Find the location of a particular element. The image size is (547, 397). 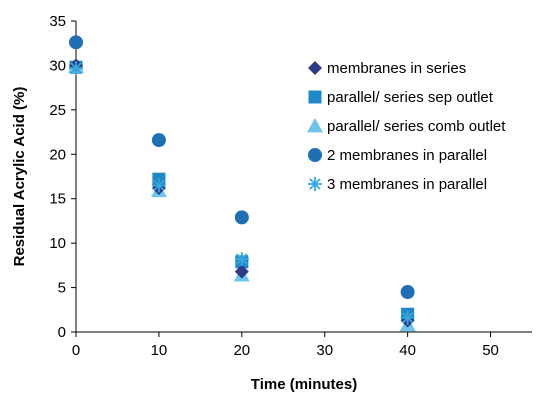

legend-item: membranes in series is located at coordinates (387, 68).